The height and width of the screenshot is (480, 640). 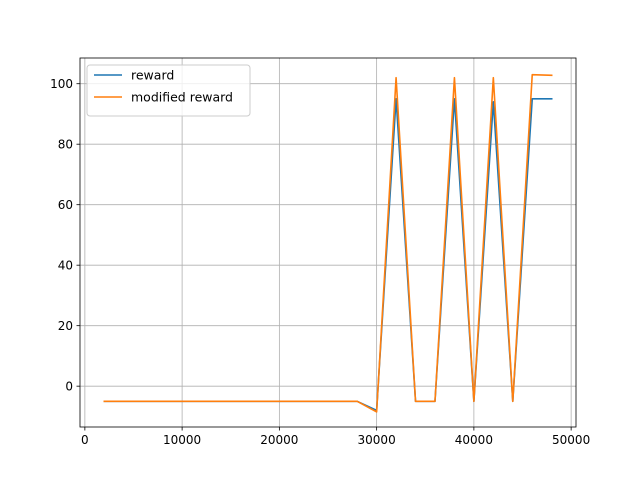 What do you see at coordinates (65, 145) in the screenshot?
I see `y-tick-label: 80` at bounding box center [65, 145].